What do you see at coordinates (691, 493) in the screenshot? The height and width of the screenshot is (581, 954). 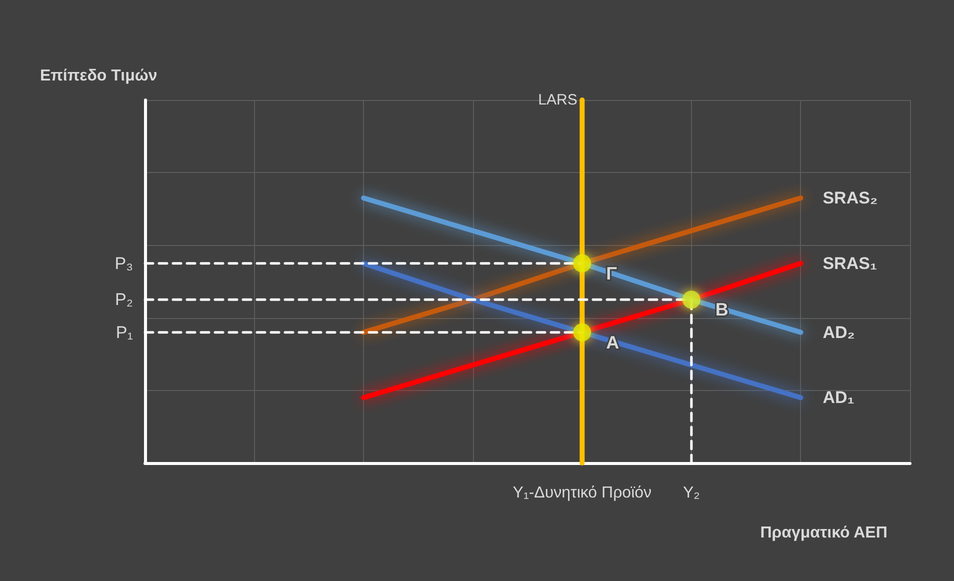 I see `x-tick-label: Y₂` at bounding box center [691, 493].